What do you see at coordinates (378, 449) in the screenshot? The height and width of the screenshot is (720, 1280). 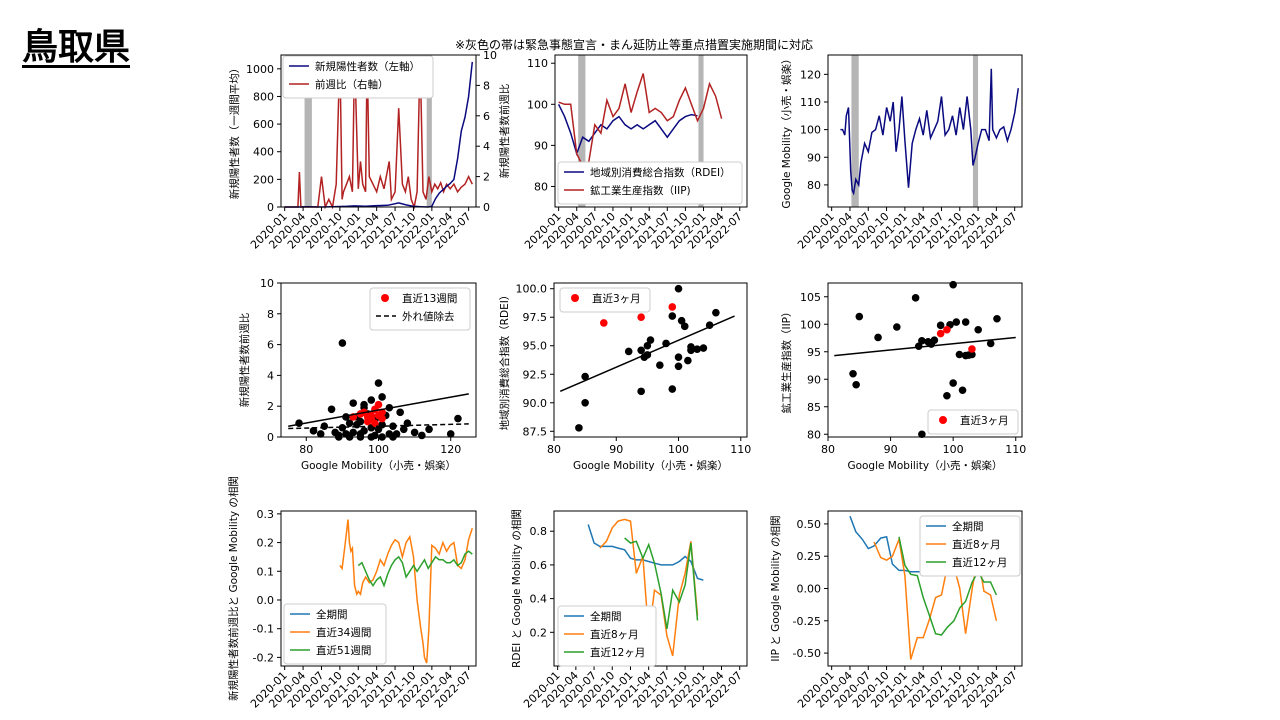 I see `x-tick-label: 100` at bounding box center [378, 449].